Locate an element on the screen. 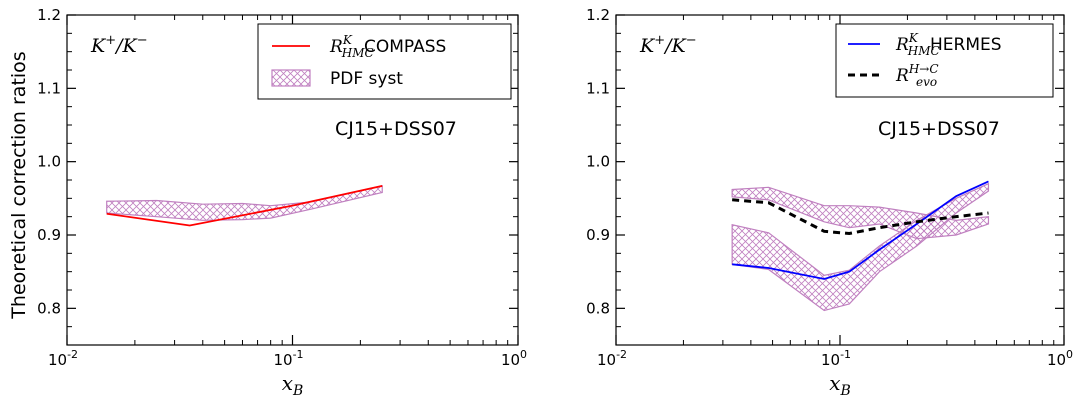  legend-box is located at coordinates (944, 60).